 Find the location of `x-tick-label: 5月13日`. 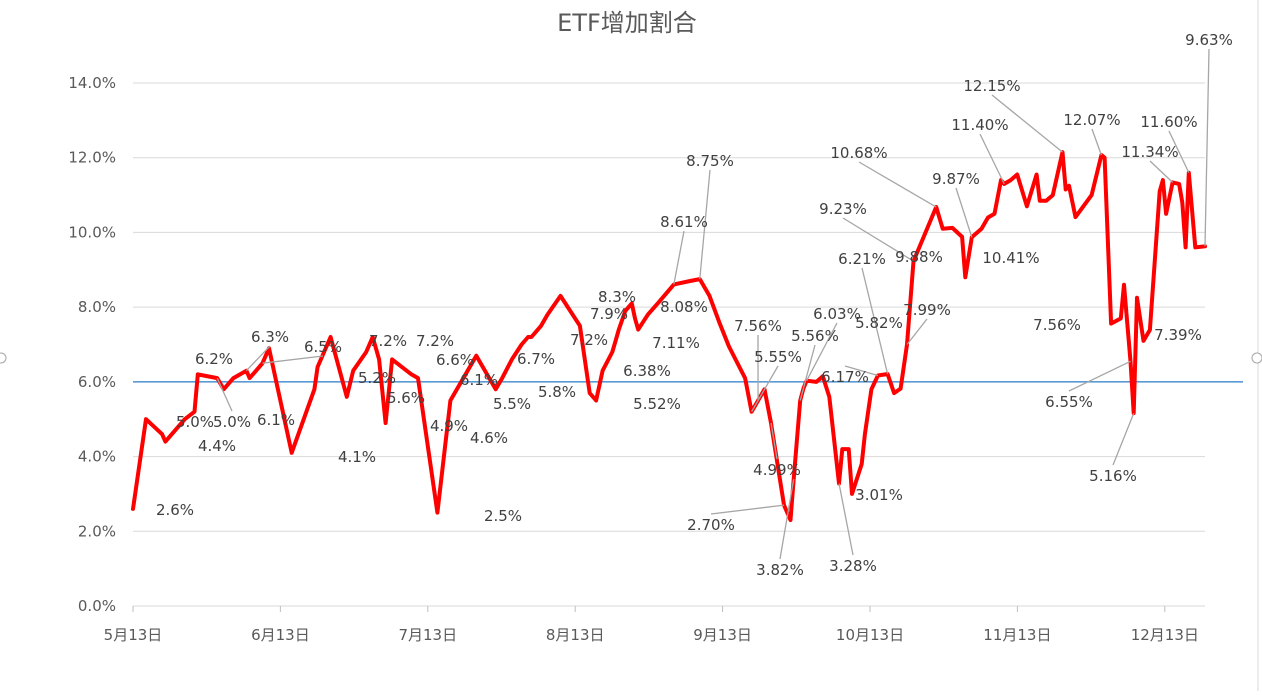

x-tick-label: 5月13日 is located at coordinates (133, 635).